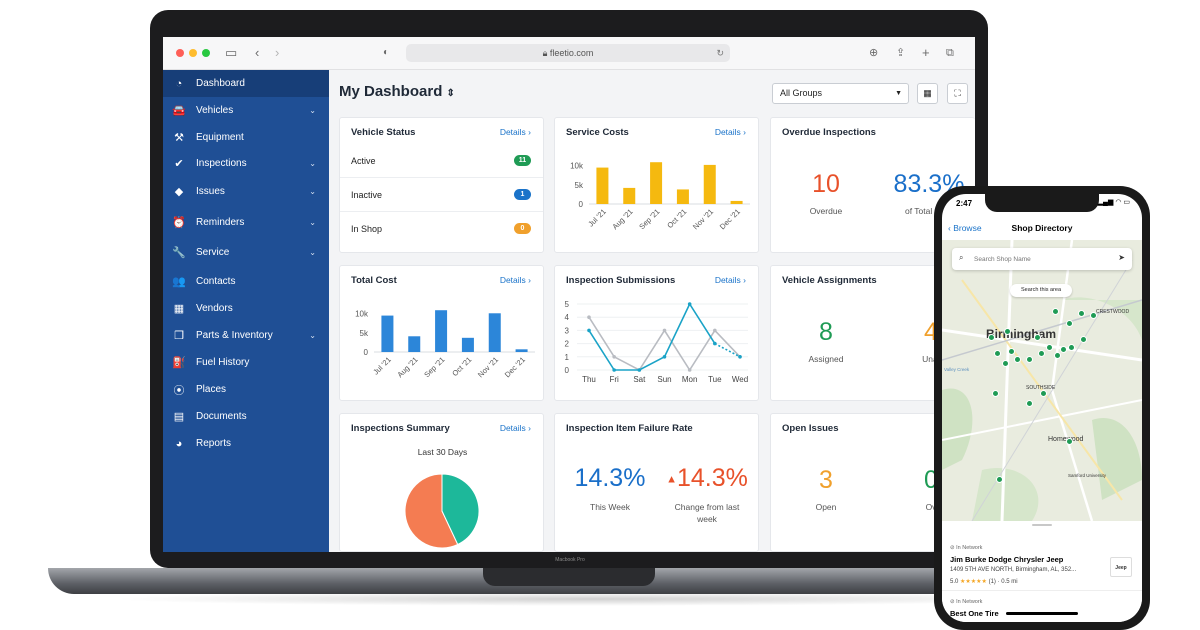  I want to click on sidebar-item-vendors: ▦ Vendors, so click(246, 308).